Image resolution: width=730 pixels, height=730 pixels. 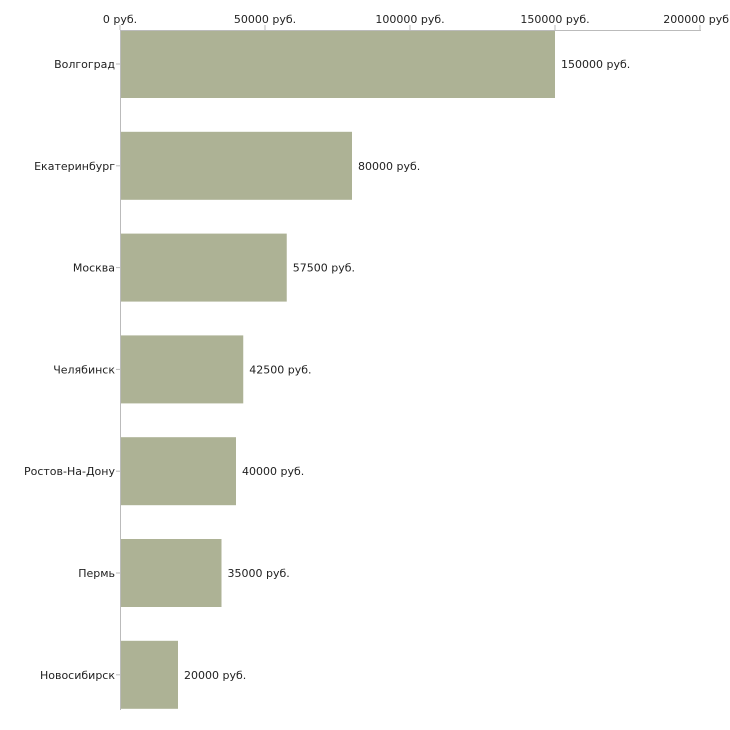 What do you see at coordinates (595, 64) in the screenshot?
I see `value-label: 150000 руб.` at bounding box center [595, 64].